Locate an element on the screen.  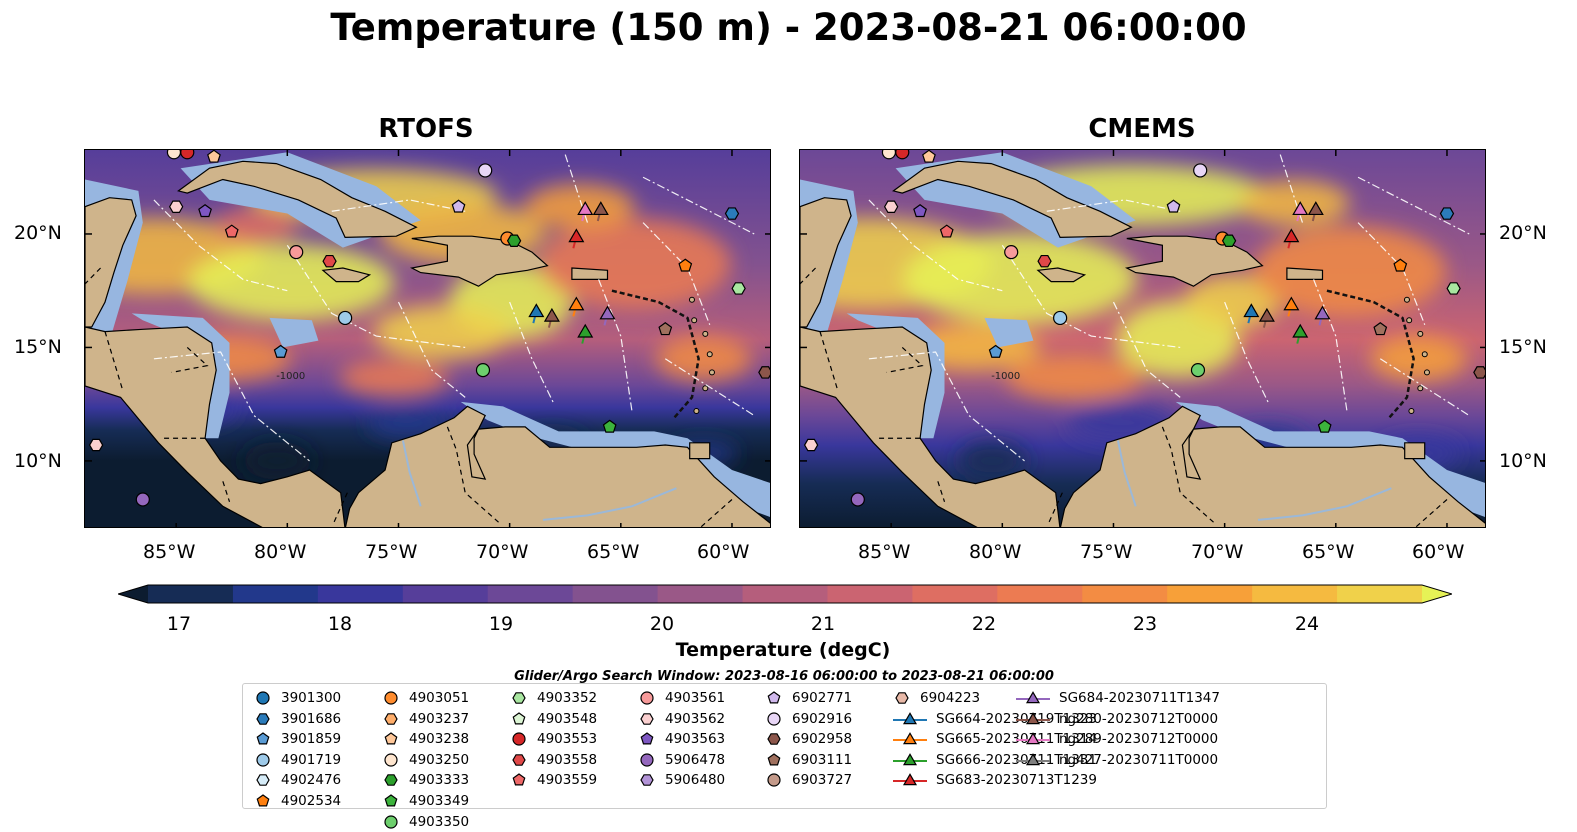
legend-item: 5906478 is located at coordinates (681, 760).